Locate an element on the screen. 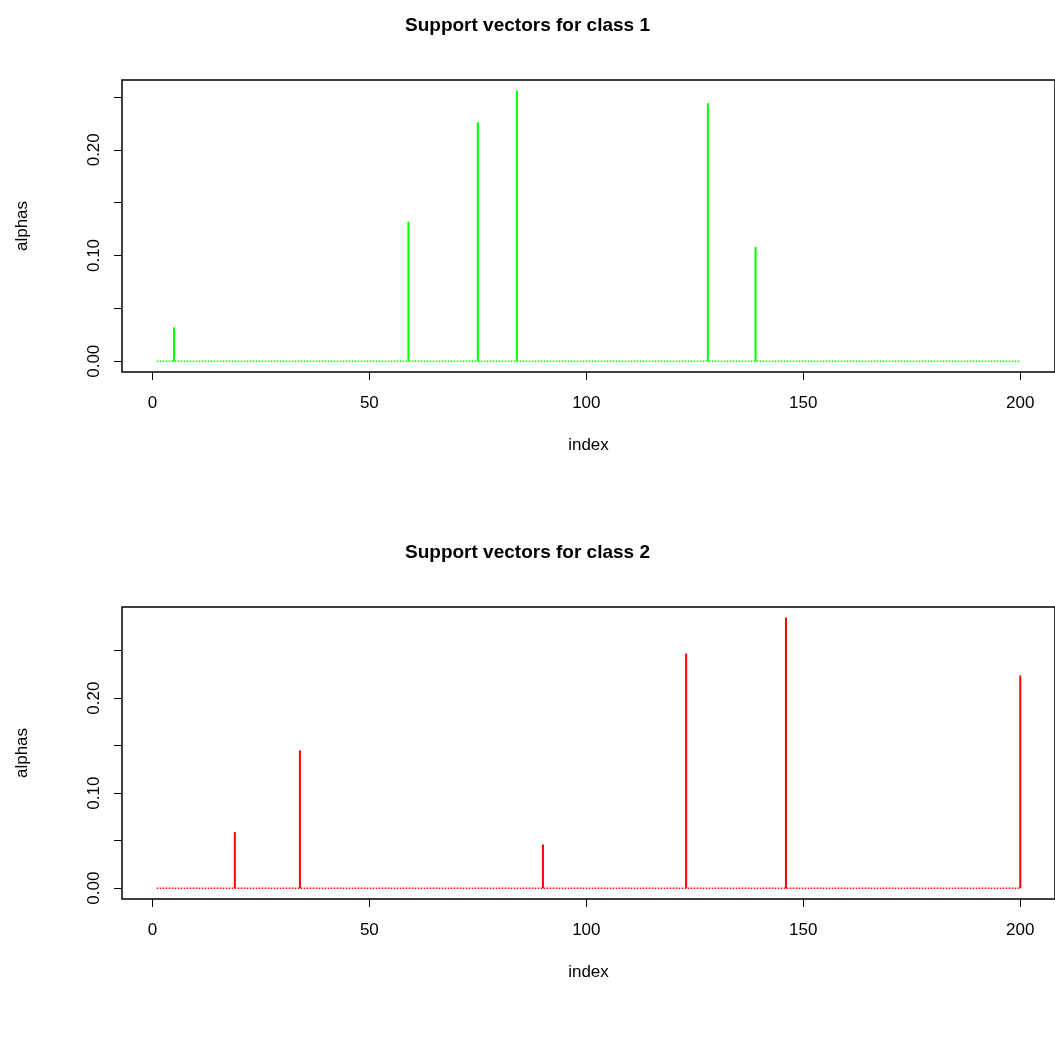 Image resolution: width=1055 pixels, height=1053 pixels. chart-title: Support vectors for class 2 is located at coordinates (527, 551).